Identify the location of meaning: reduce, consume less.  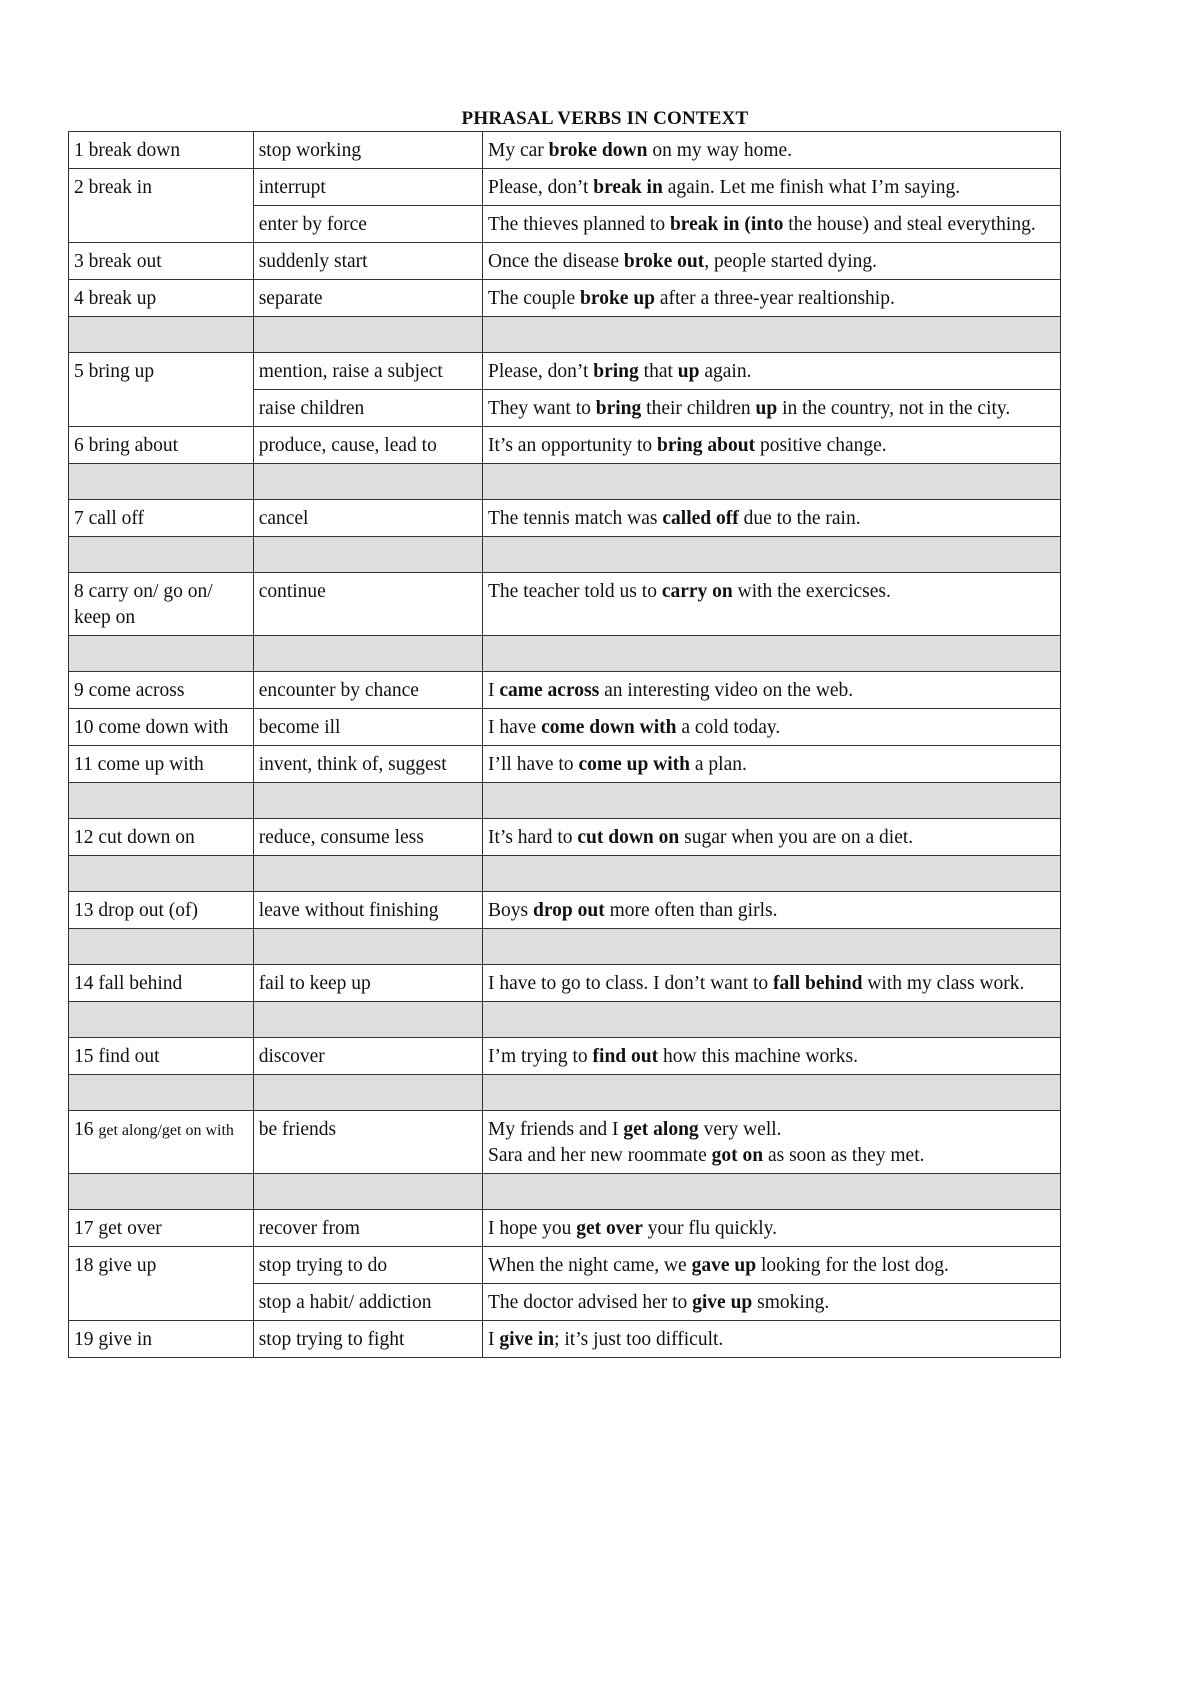
(341, 837).